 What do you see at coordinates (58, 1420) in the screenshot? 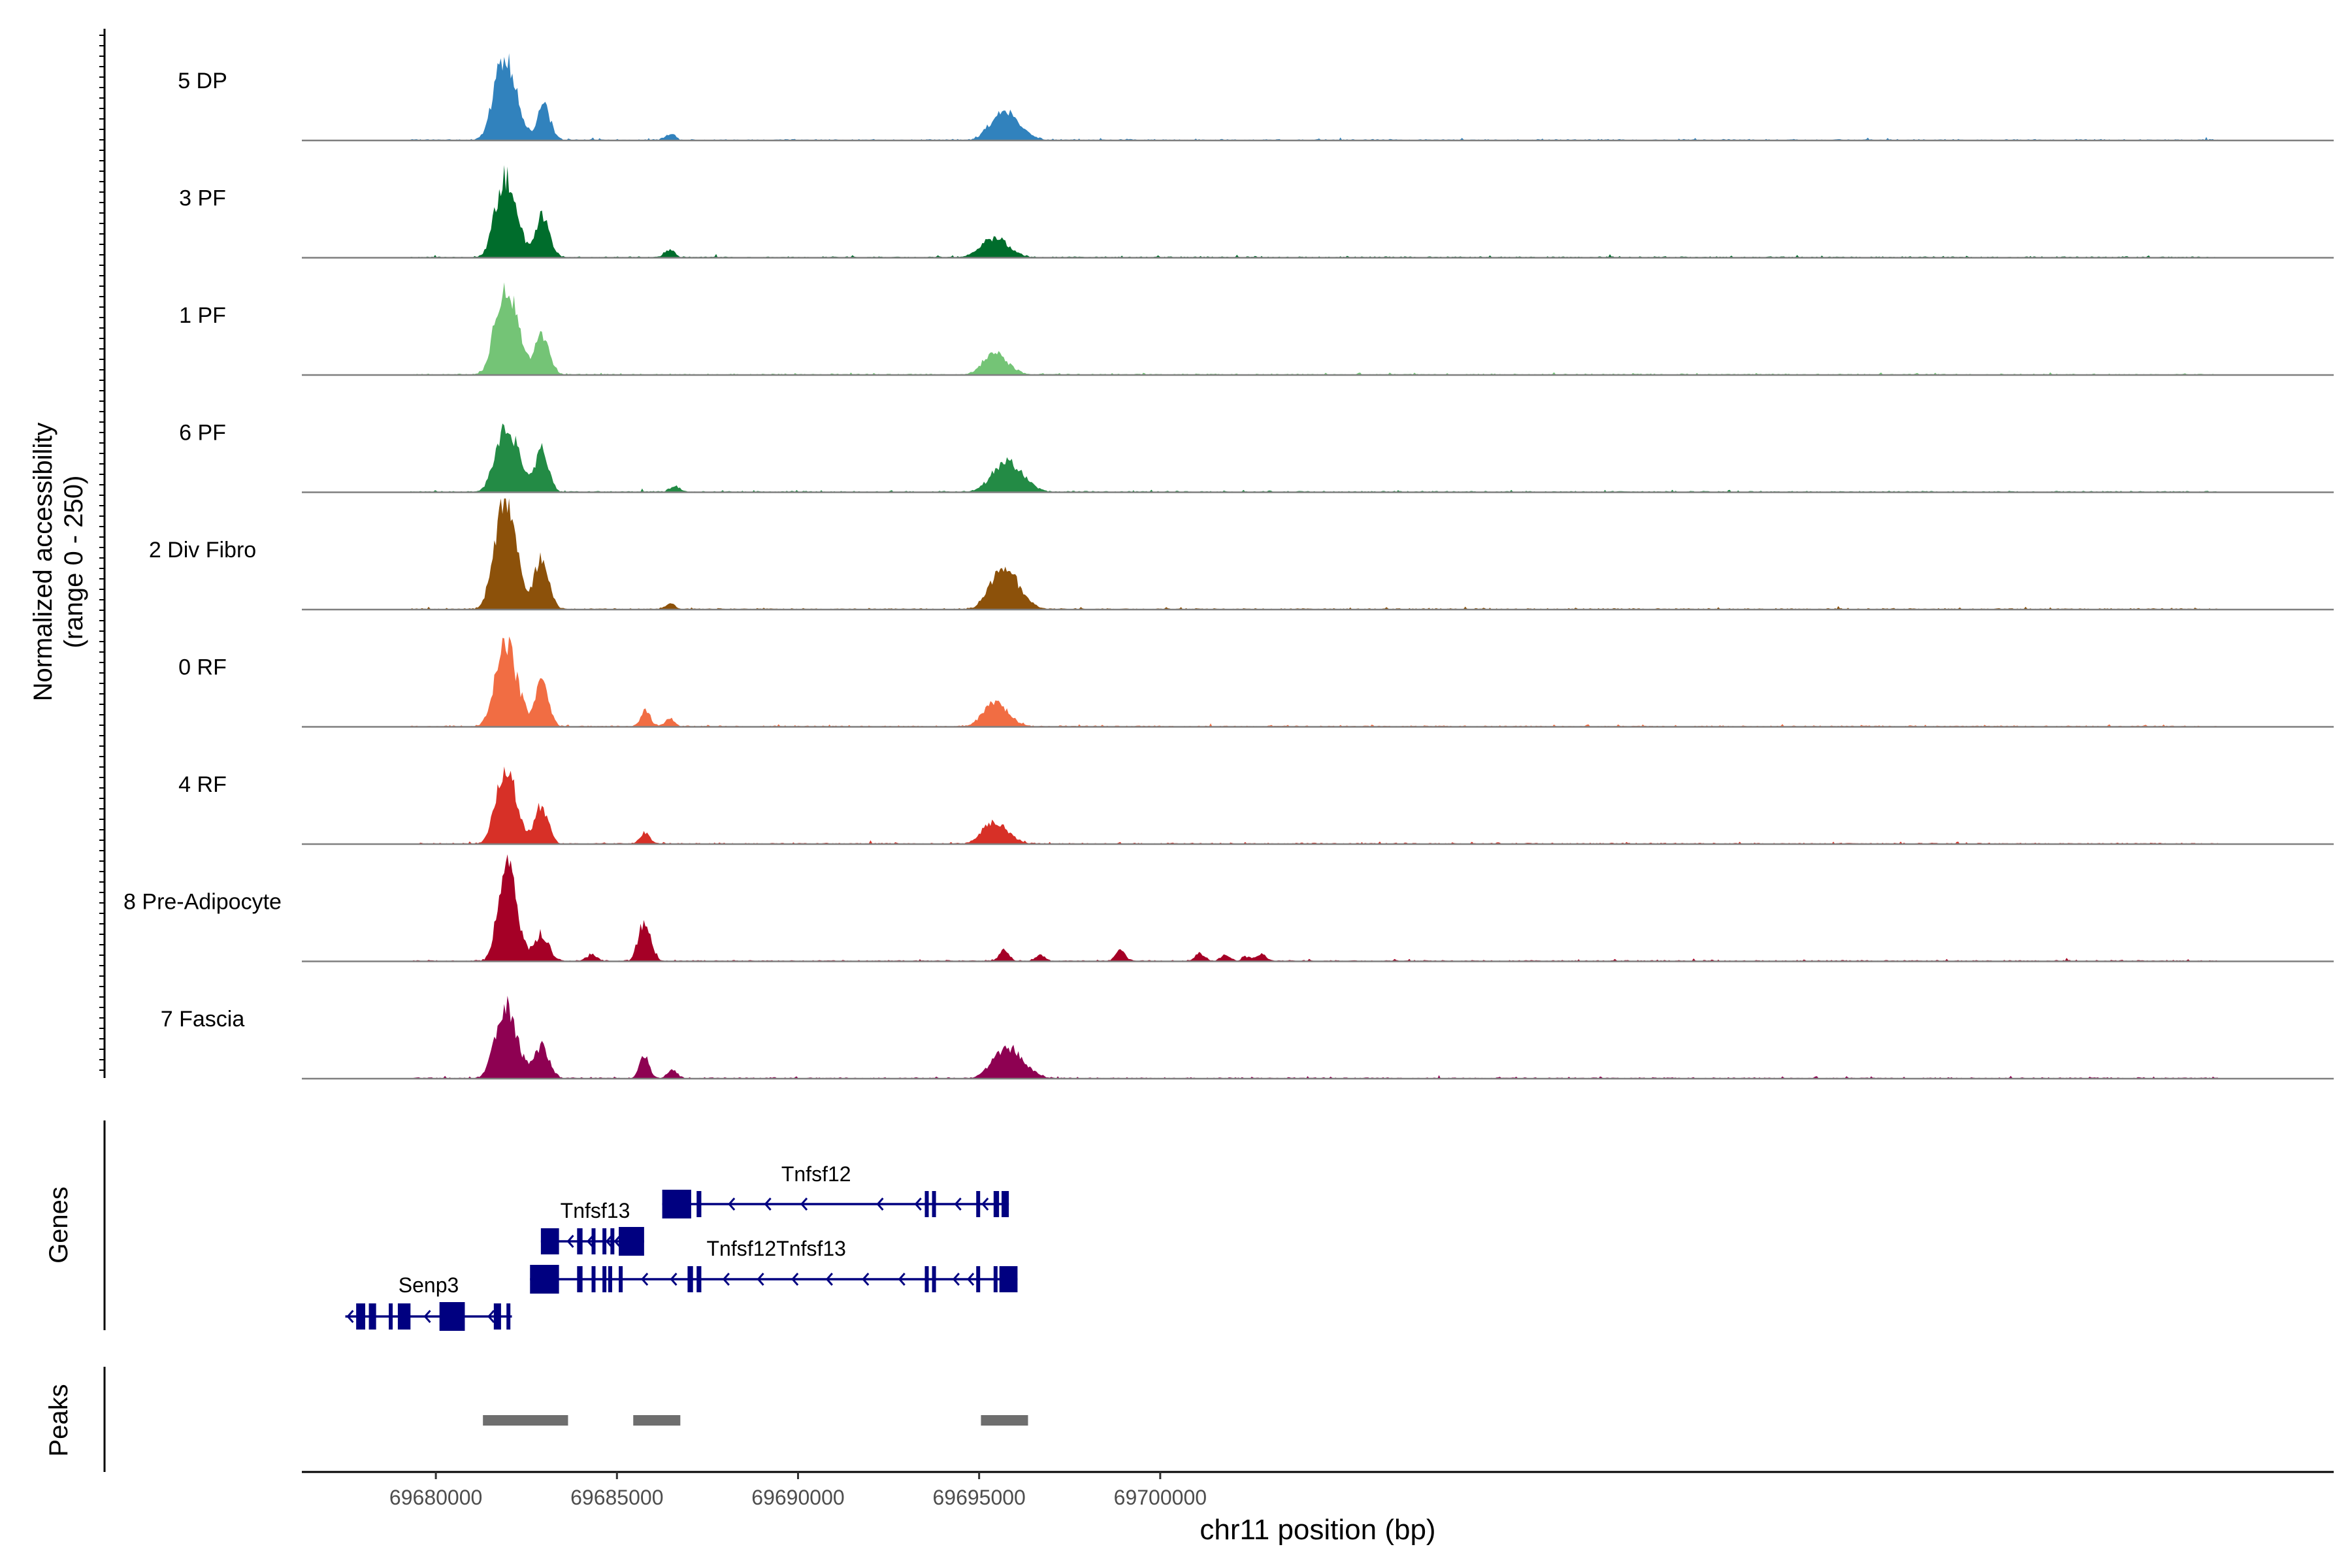
I see `peaks-panel-label: Peaks` at bounding box center [58, 1420].